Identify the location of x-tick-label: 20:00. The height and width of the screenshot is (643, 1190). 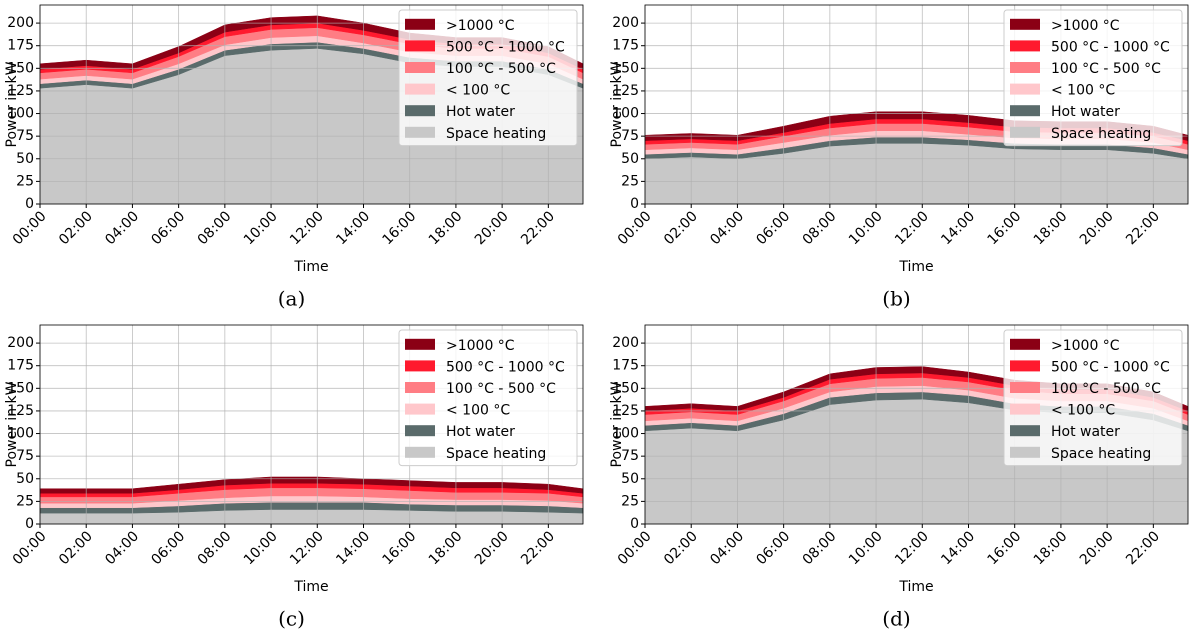
(492, 548).